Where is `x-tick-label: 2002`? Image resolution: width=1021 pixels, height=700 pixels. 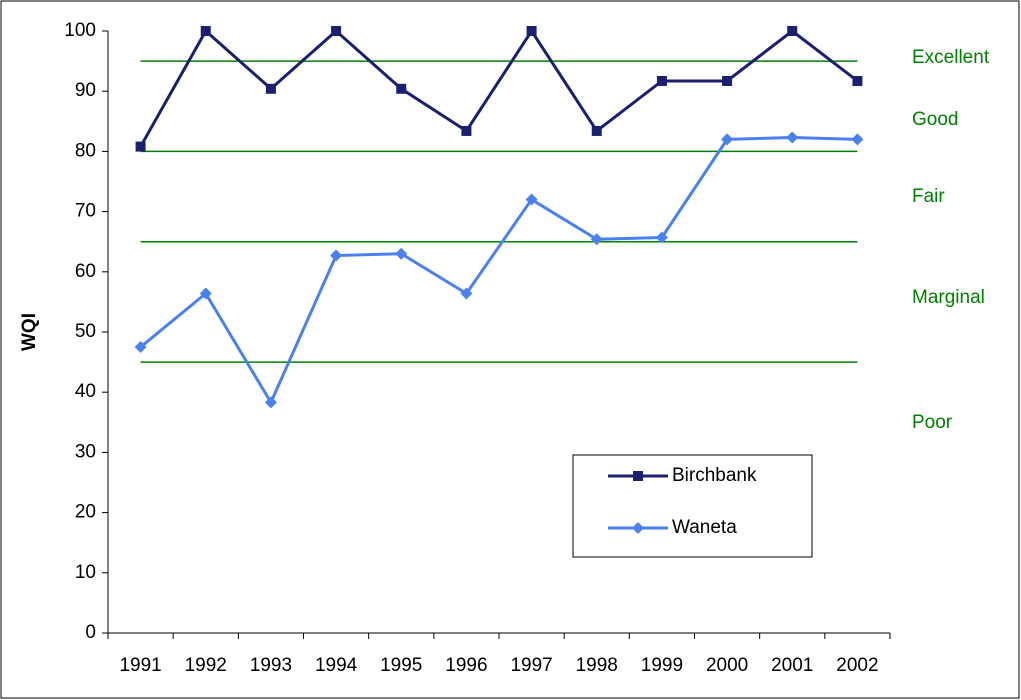 x-tick-label: 2002 is located at coordinates (857, 665).